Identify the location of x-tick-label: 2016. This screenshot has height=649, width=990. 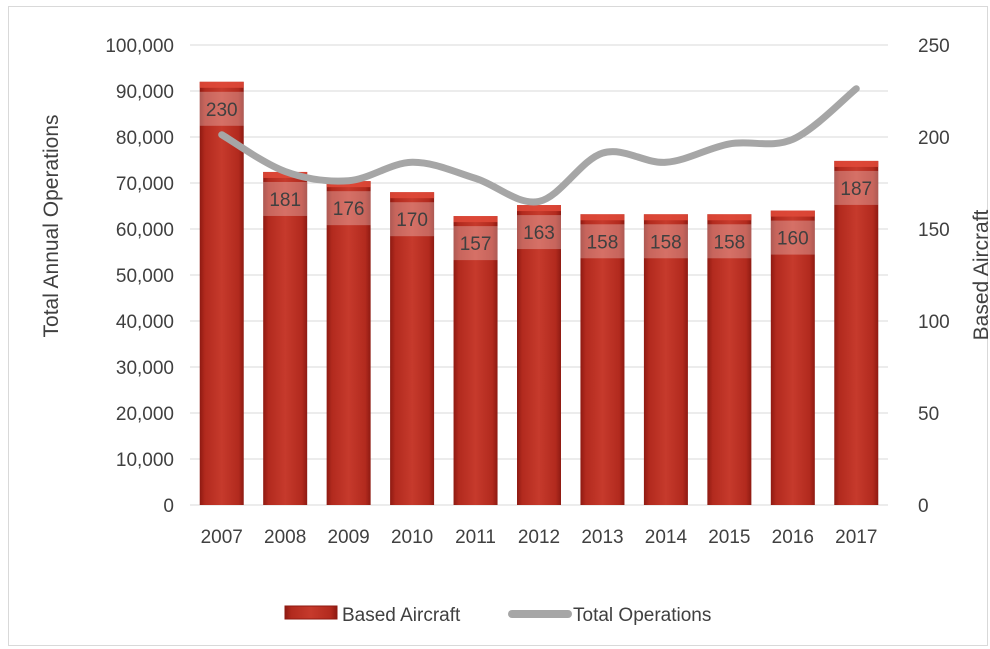
(793, 537).